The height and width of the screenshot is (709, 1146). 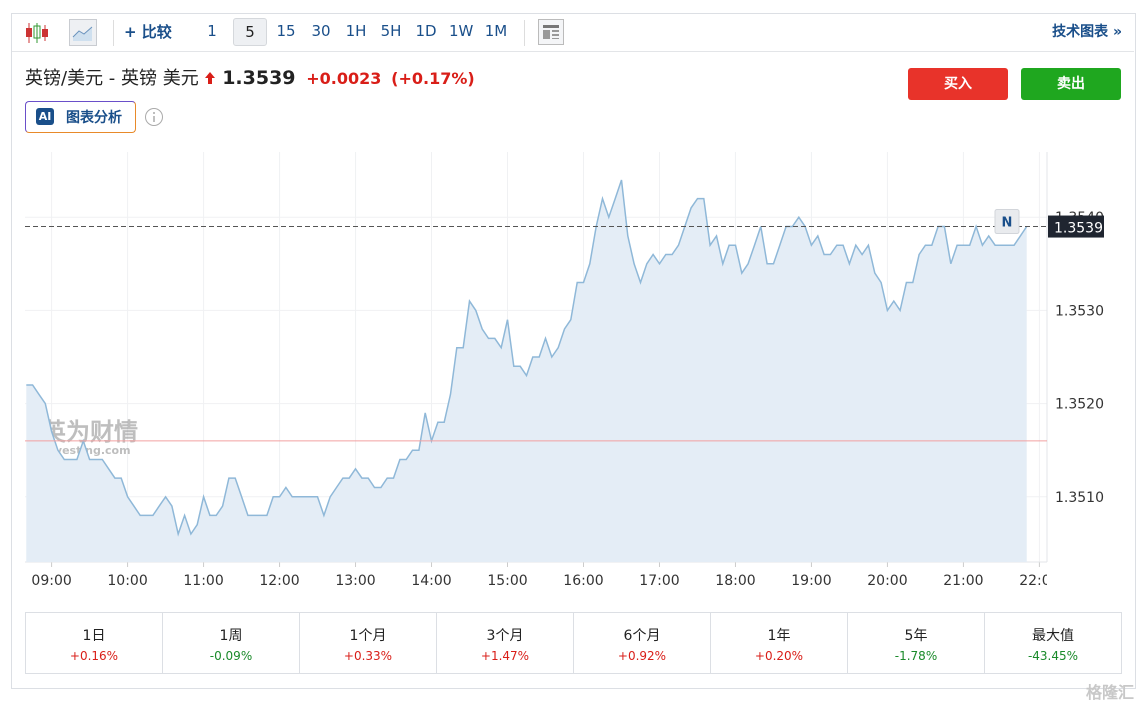 What do you see at coordinates (461, 31) in the screenshot?
I see `interval-button: 1W` at bounding box center [461, 31].